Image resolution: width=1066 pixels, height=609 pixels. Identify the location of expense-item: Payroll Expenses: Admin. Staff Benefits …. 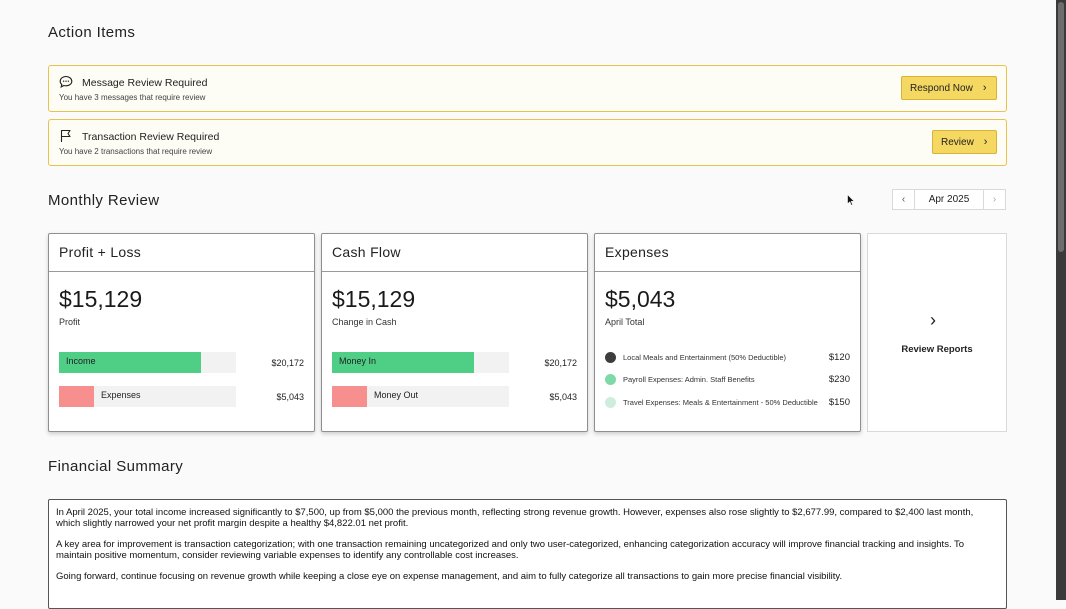
(727, 380).